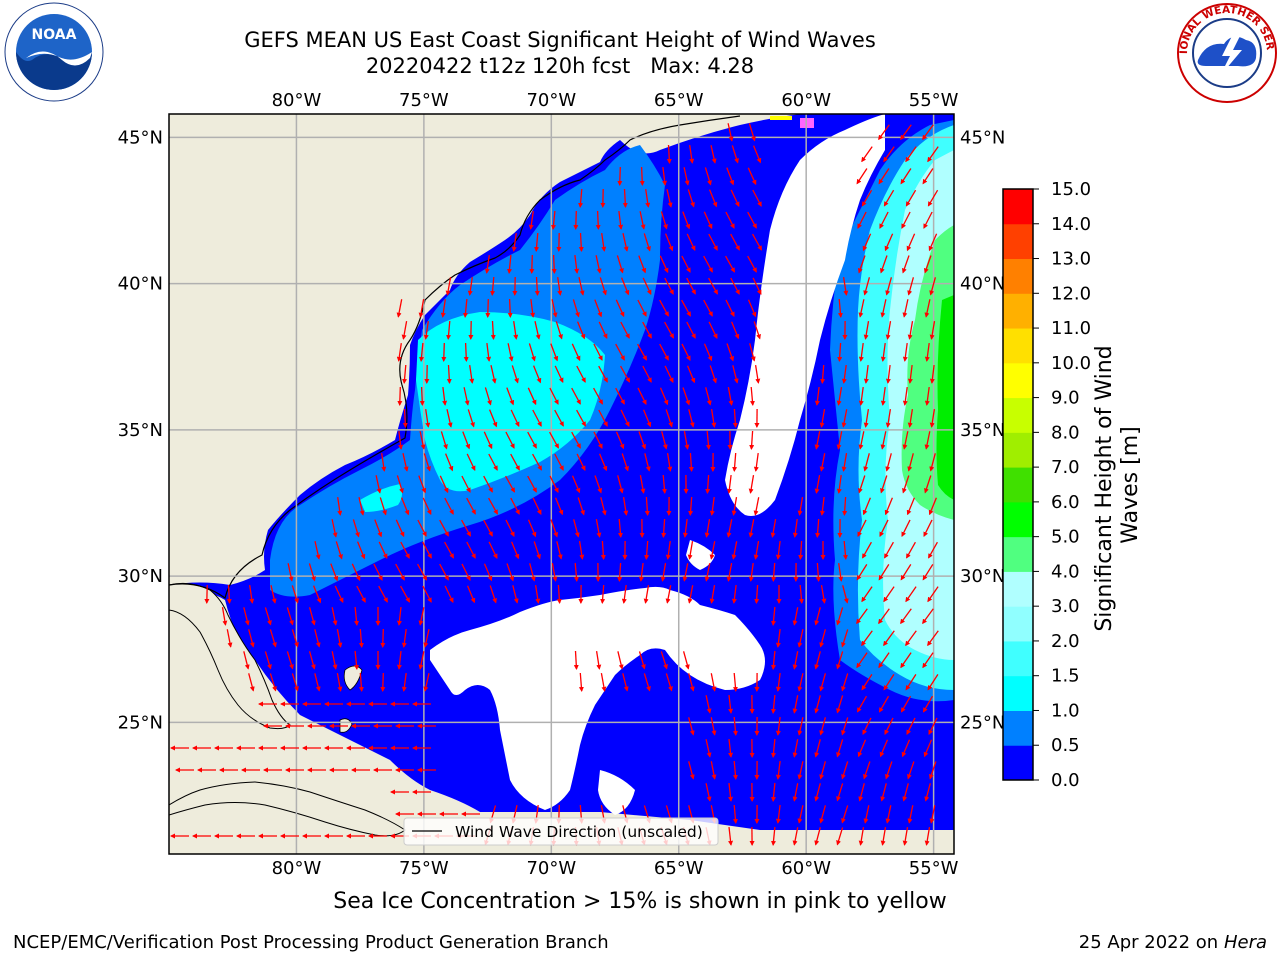 The height and width of the screenshot is (960, 1280). What do you see at coordinates (1071, 293) in the screenshot?
I see `colorbar-tick-label: 12.0` at bounding box center [1071, 293].